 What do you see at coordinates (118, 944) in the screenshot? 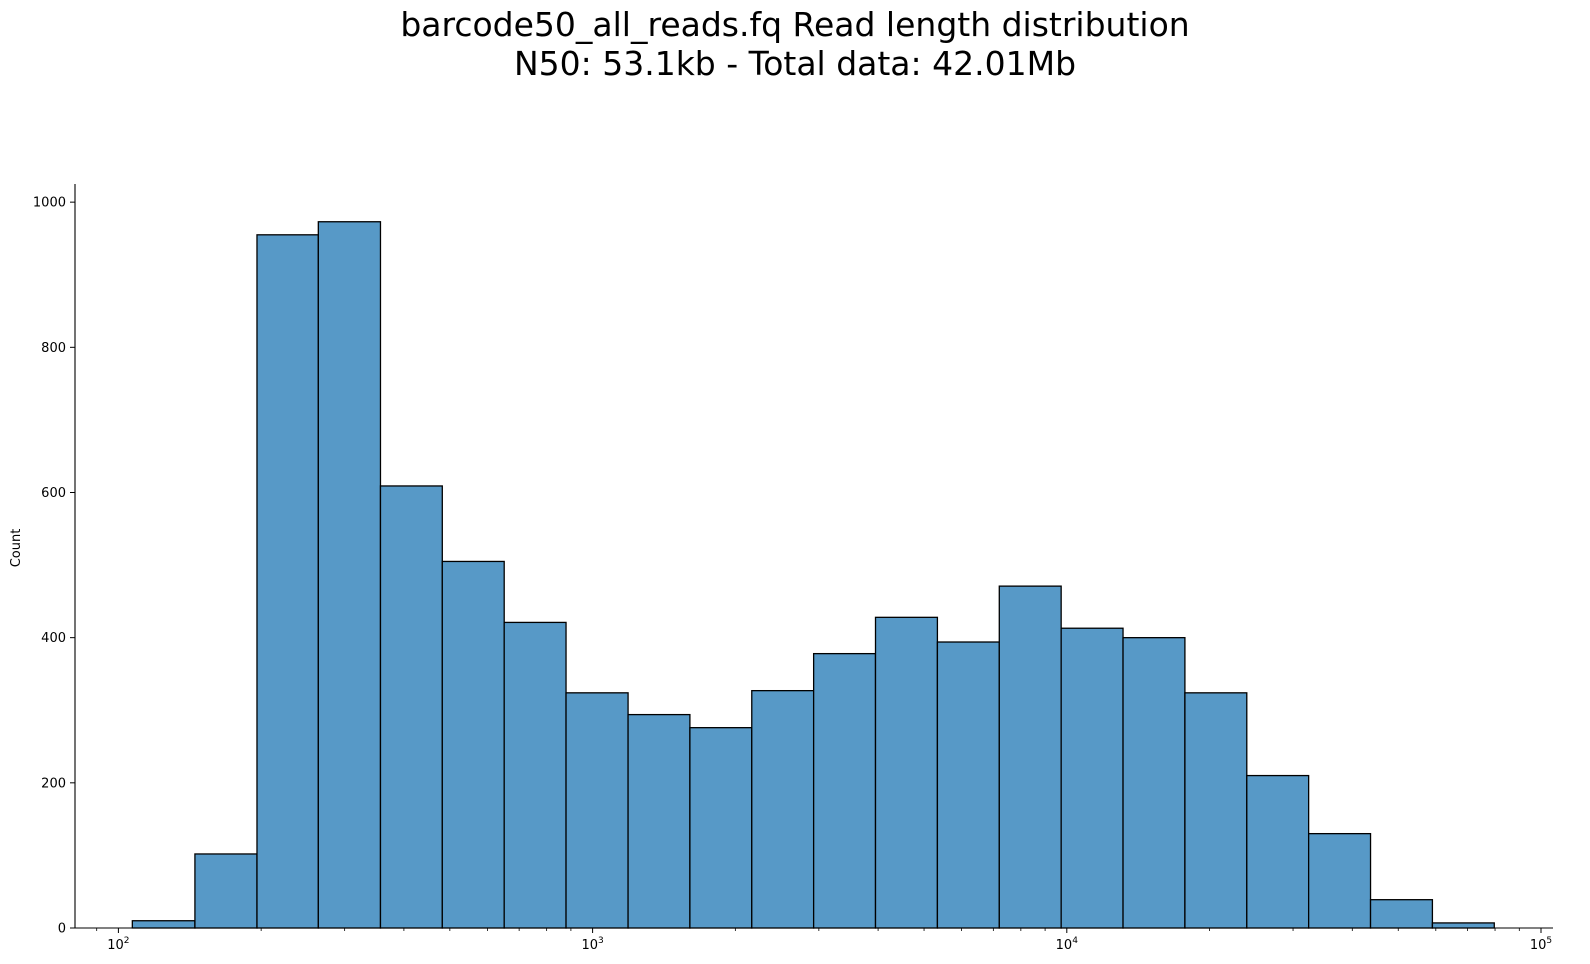
I see `x-tick-label-100: 10²` at bounding box center [118, 944].